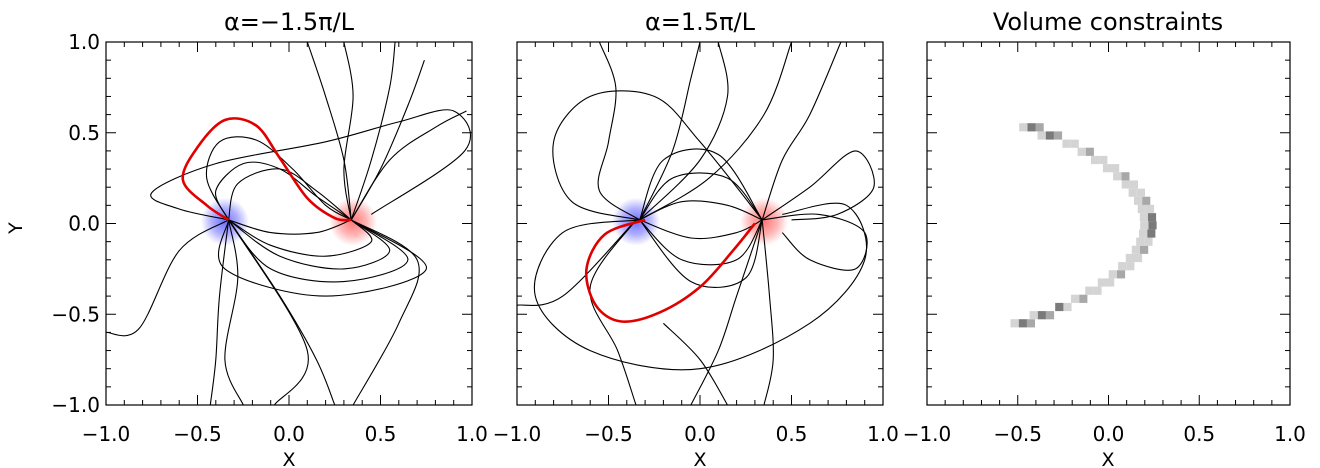 This screenshot has width=1320, height=468. Describe the element at coordinates (84, 224) in the screenshot. I see `y-tick-label: 0.0` at that location.